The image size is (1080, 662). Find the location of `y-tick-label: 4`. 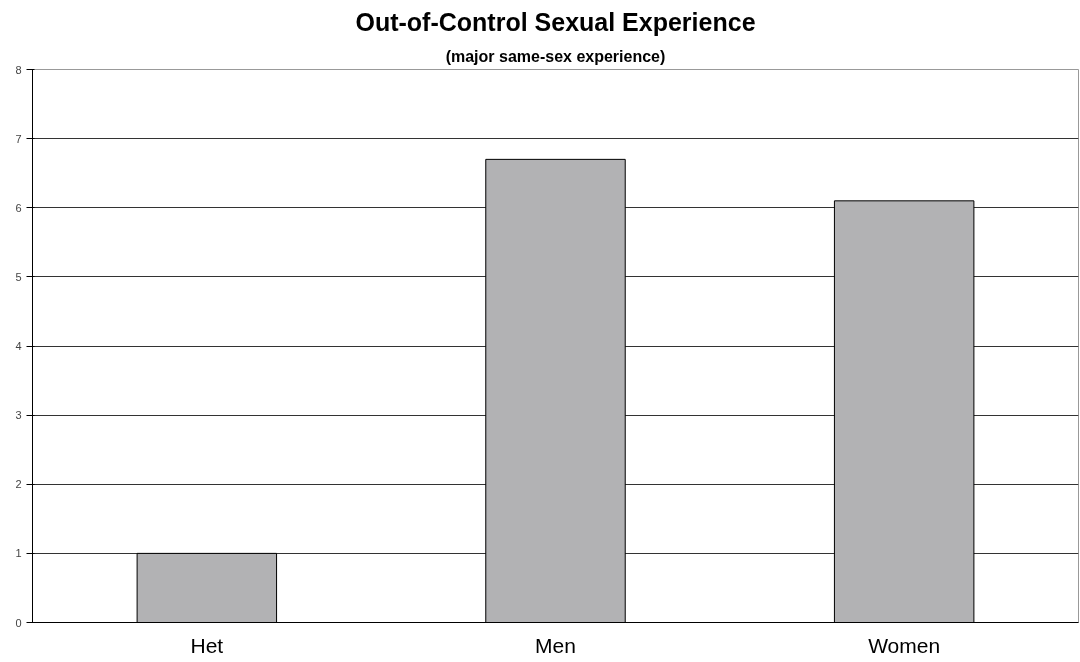

y-tick-label: 4 is located at coordinates (18, 346).